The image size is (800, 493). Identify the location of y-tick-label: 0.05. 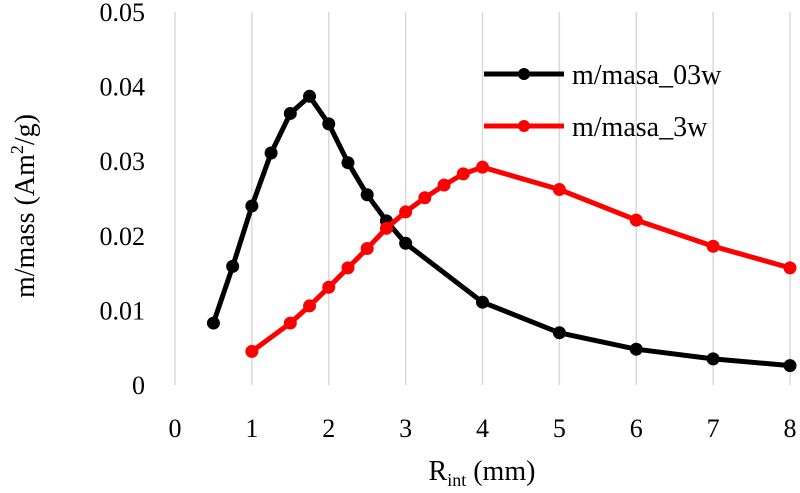
(123, 13).